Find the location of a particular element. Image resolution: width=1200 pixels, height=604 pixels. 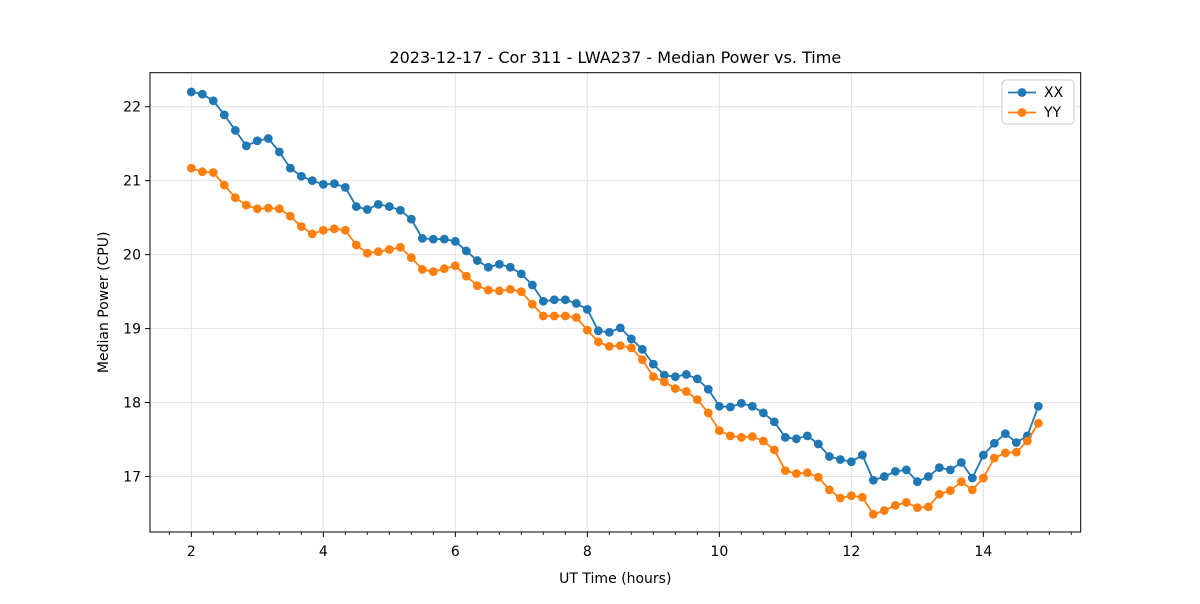

x-tick-label: 10 is located at coordinates (719, 552).